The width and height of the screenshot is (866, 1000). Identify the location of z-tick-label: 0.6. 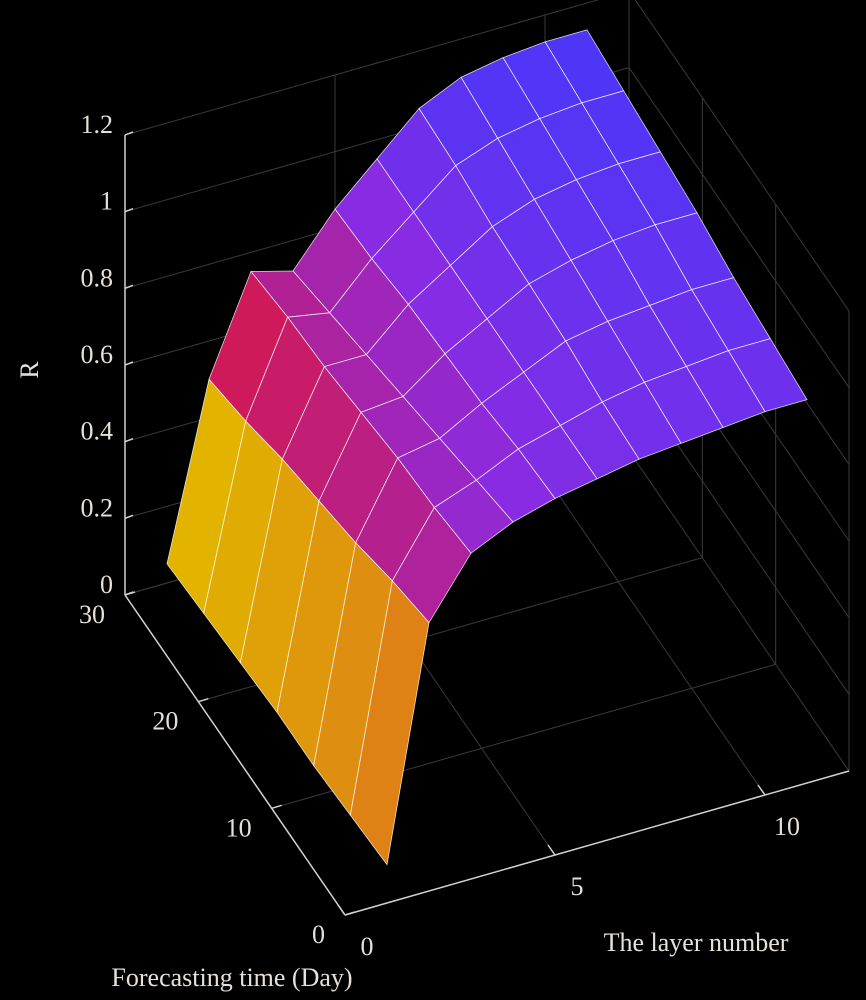
(97, 354).